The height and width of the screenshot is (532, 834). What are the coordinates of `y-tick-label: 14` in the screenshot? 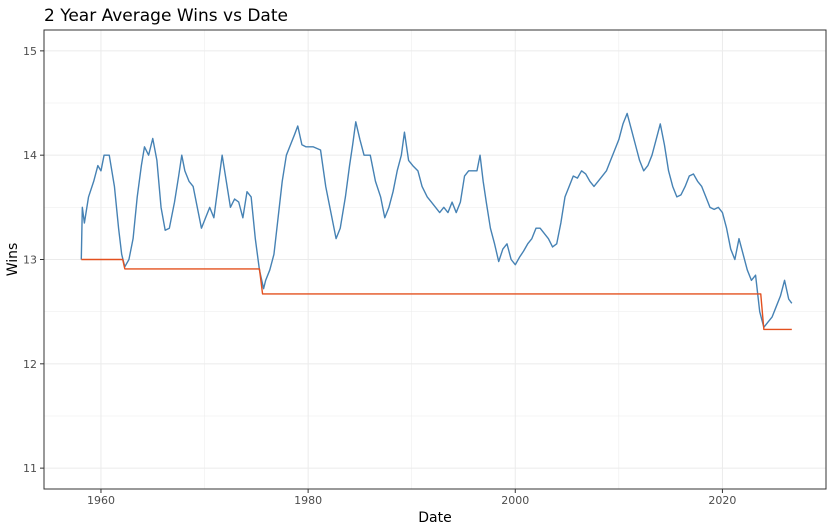 It's located at (30, 155).